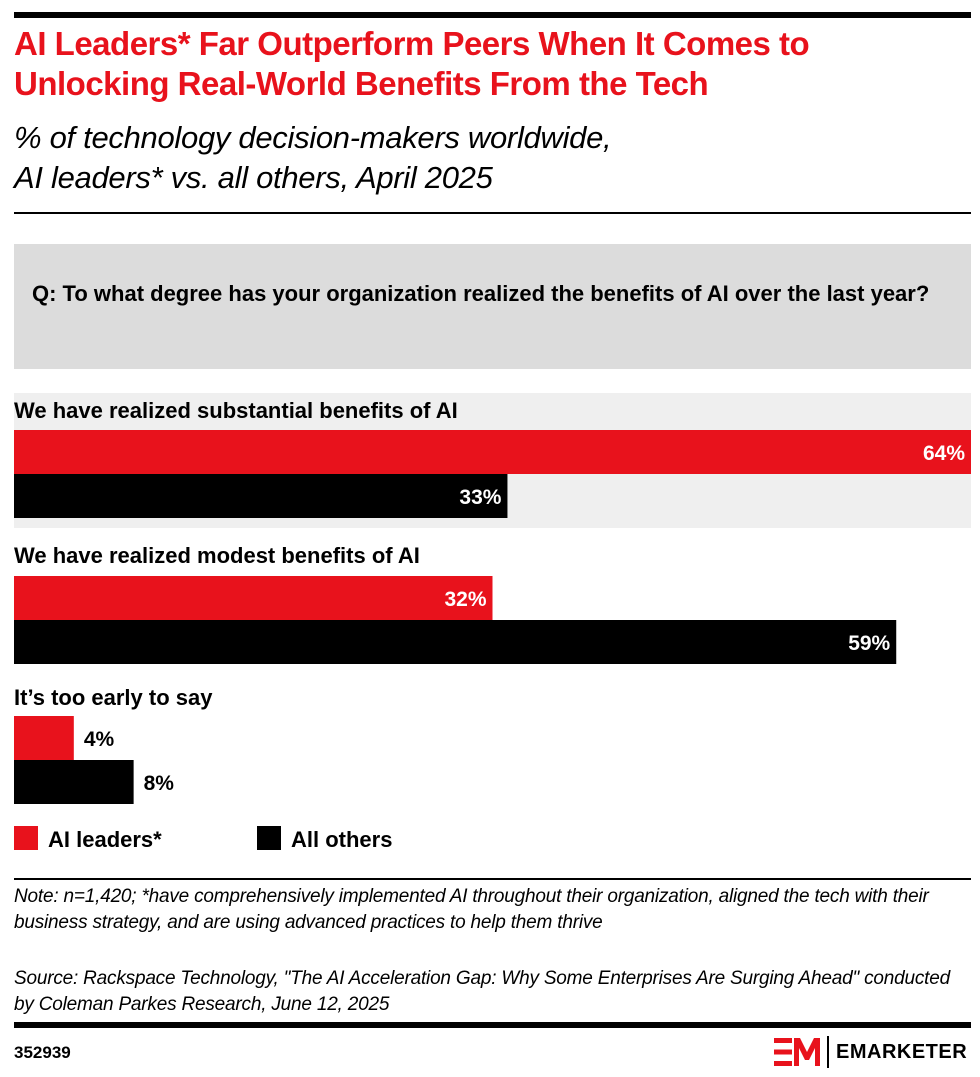  What do you see at coordinates (99, 739) in the screenshot?
I see `data-label: 4%` at bounding box center [99, 739].